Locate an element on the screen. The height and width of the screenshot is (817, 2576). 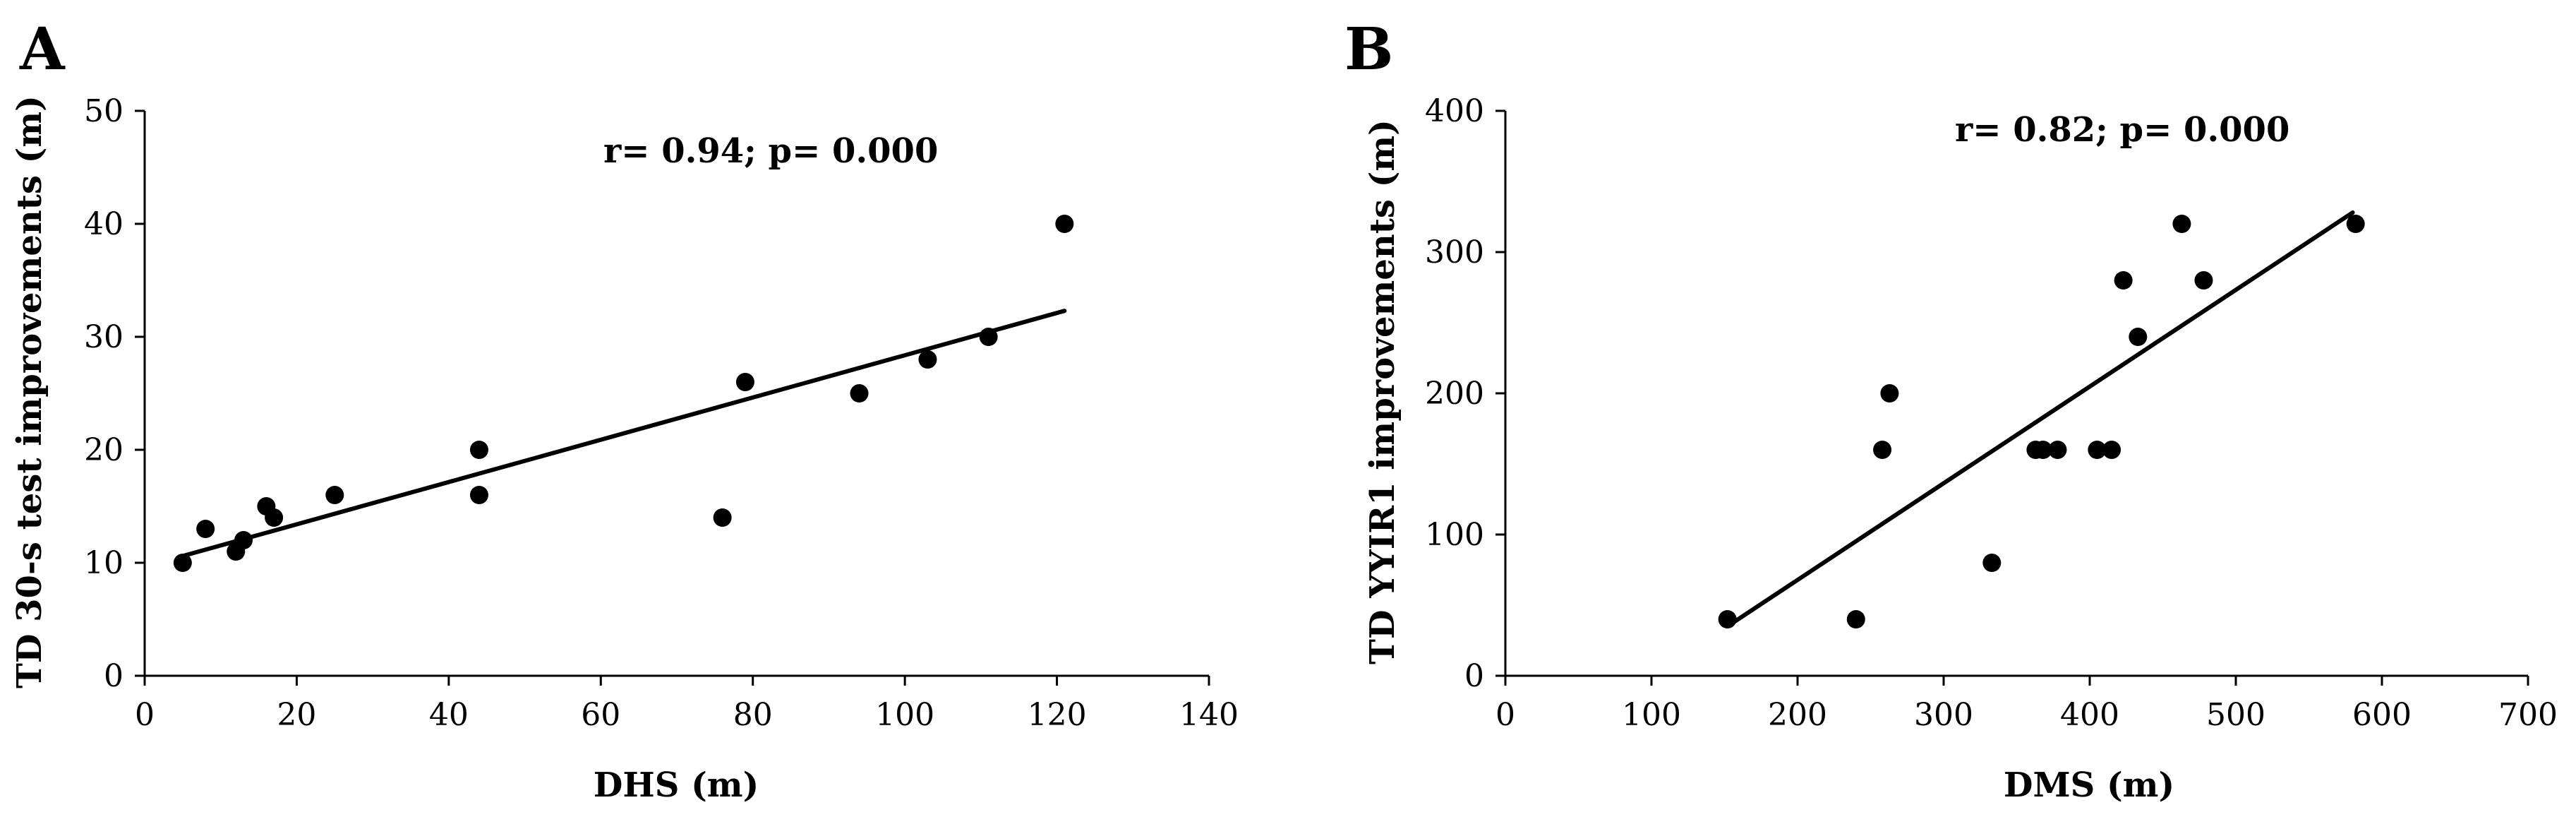
trend-line-b is located at coordinates (2040, 419).